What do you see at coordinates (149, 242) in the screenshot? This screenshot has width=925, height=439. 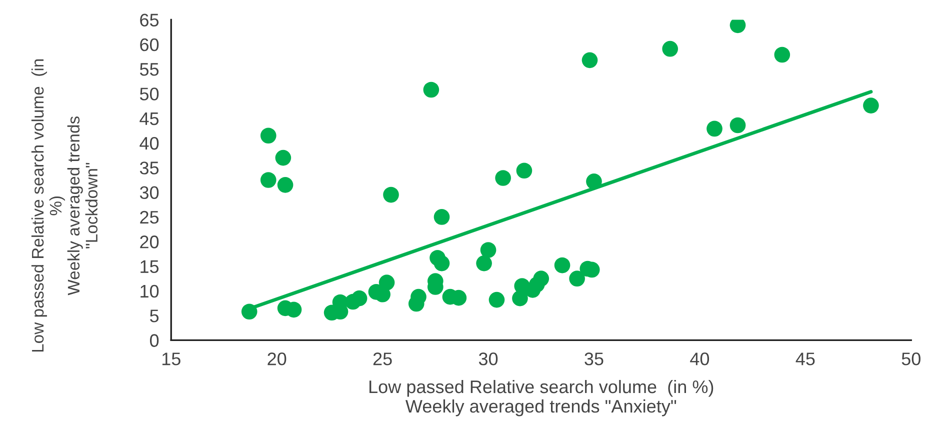 I see `y-tick-label: 20` at bounding box center [149, 242].